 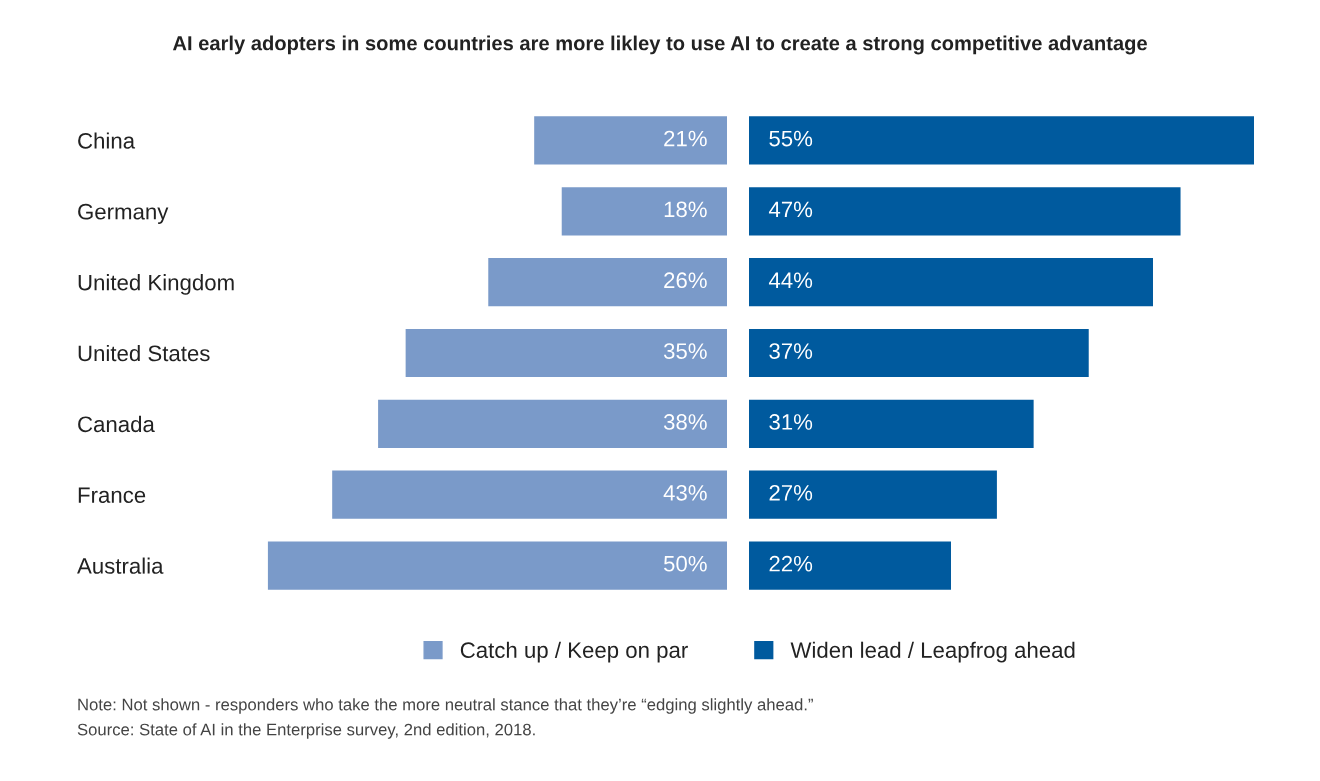 I want to click on data-label: 31%, so click(x=791, y=422).